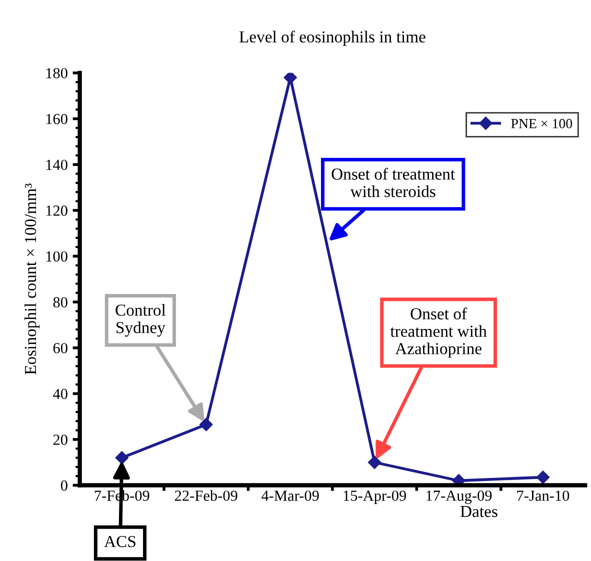 Image resolution: width=591 pixels, height=561 pixels. Describe the element at coordinates (290, 495) in the screenshot. I see `x-tick-label: 4-Mar-09` at that location.